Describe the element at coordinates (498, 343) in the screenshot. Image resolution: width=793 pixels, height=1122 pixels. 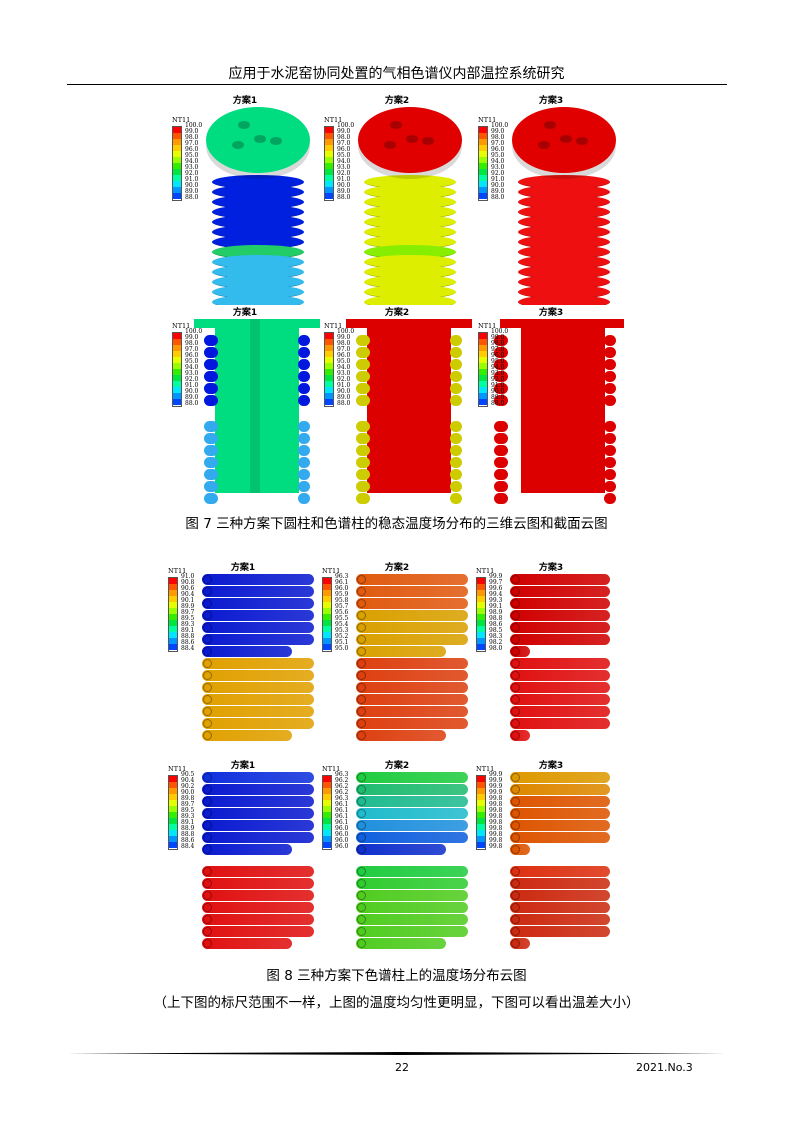
I see `legend-value: 98.0` at that location.